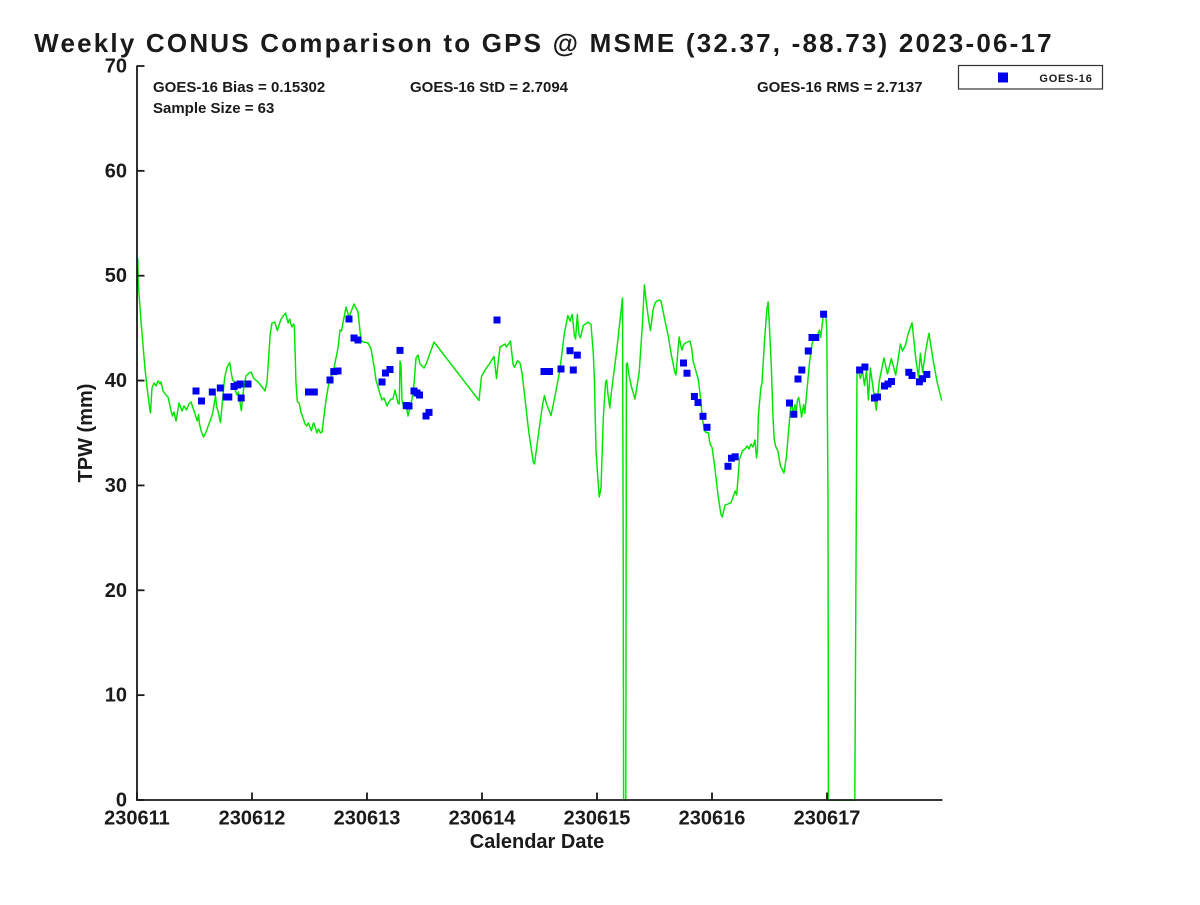 This screenshot has height=905, width=1200. What do you see at coordinates (137, 819) in the screenshot?
I see `svg-text: 230611` at bounding box center [137, 819].